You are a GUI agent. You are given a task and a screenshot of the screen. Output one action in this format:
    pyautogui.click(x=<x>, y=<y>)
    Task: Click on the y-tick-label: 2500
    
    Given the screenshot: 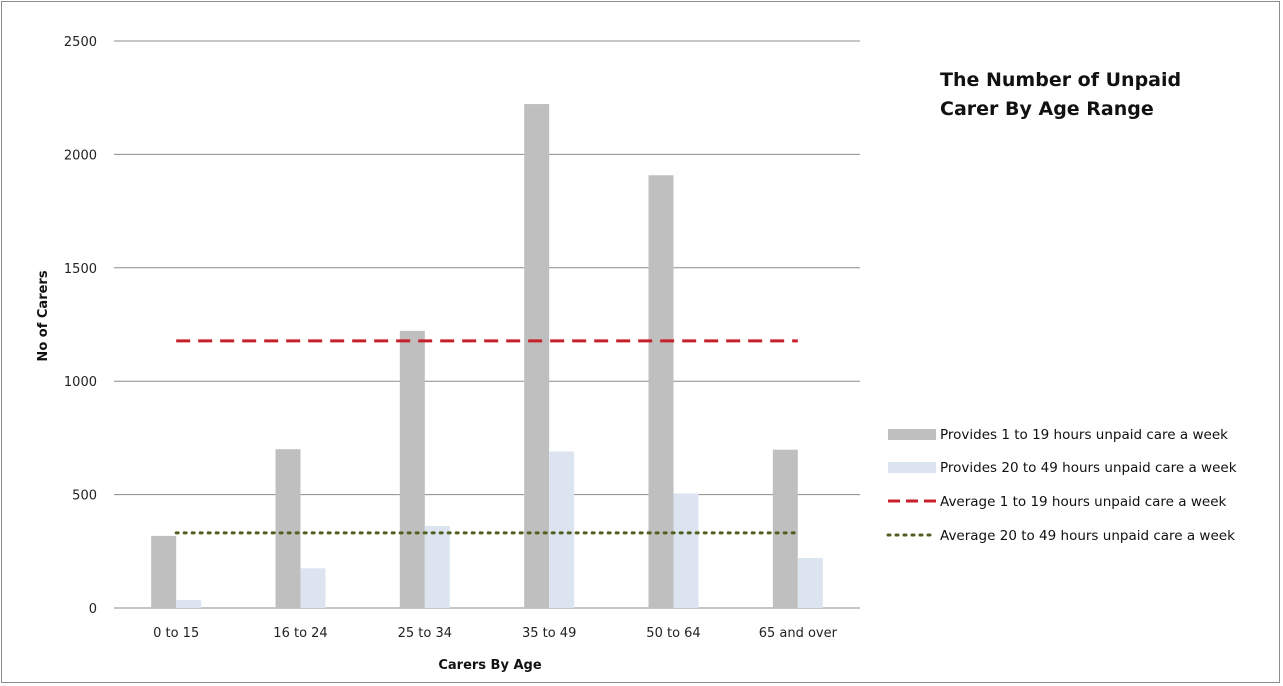 What is the action you would take?
    pyautogui.click(x=80, y=42)
    